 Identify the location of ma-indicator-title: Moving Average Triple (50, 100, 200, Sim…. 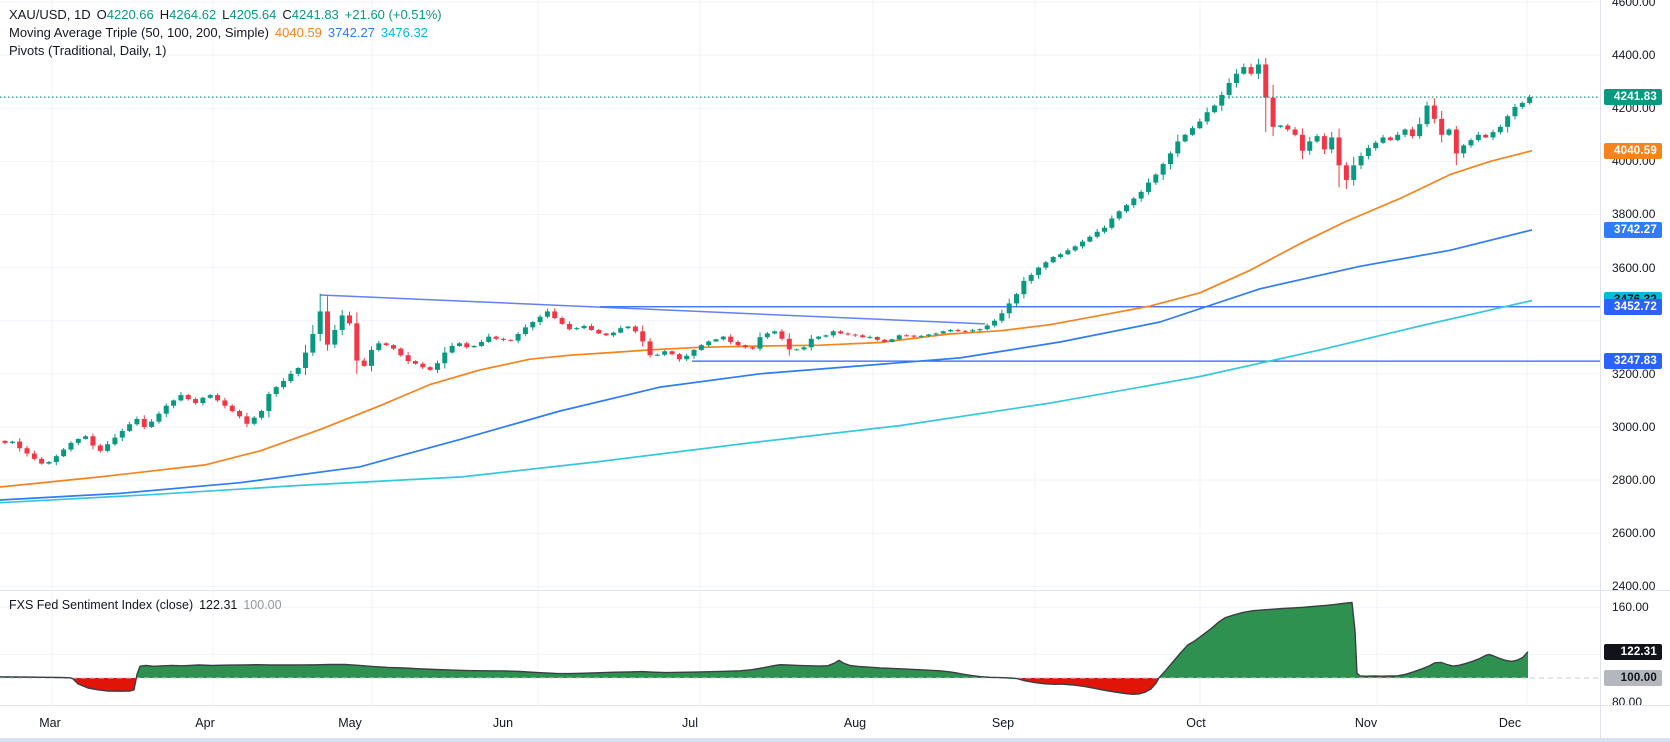
(139, 32).